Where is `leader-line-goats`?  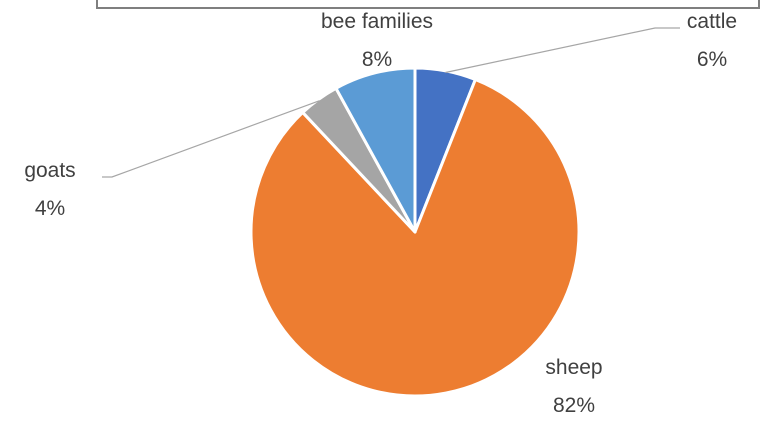 leader-line-goats is located at coordinates (211, 139).